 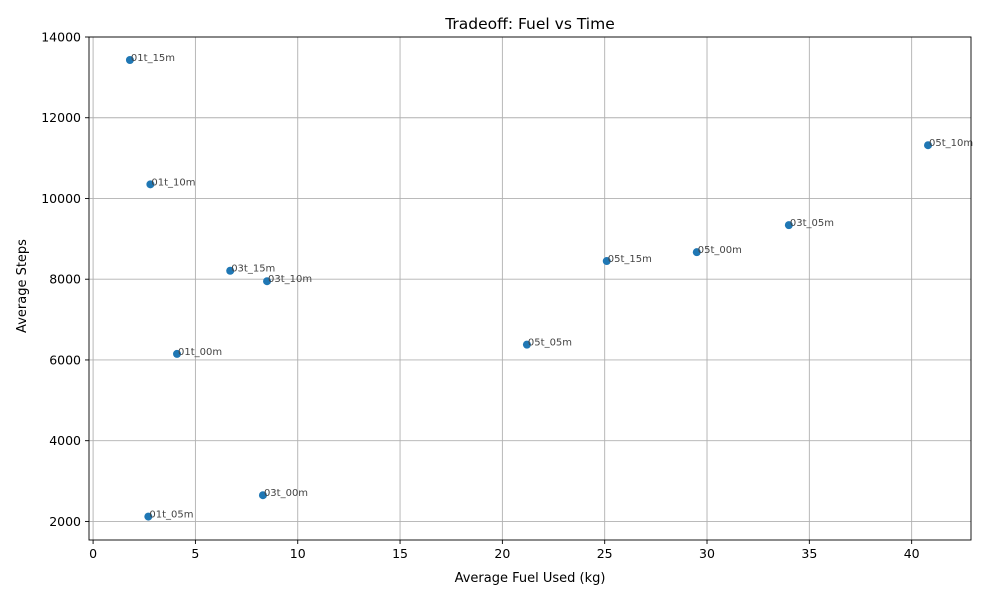 What do you see at coordinates (502, 553) in the screenshot?
I see `x-tick-label: 20` at bounding box center [502, 553].